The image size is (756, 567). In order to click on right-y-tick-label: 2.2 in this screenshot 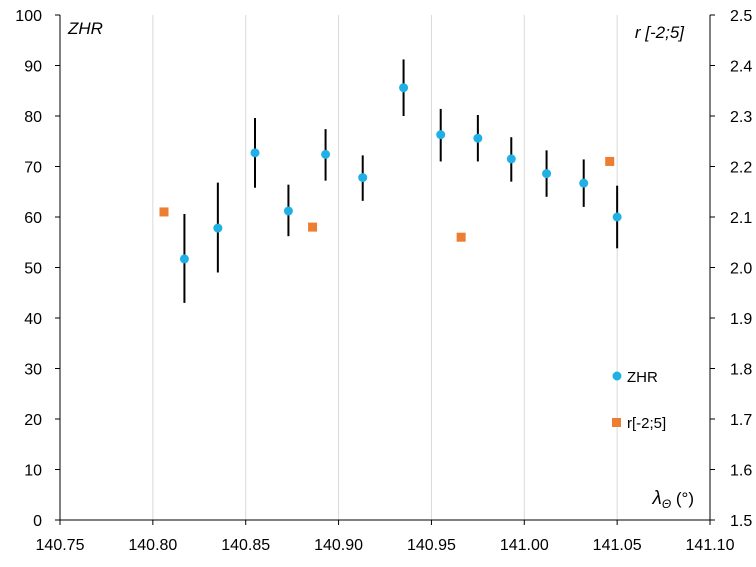, I will do `click(741, 168)`.